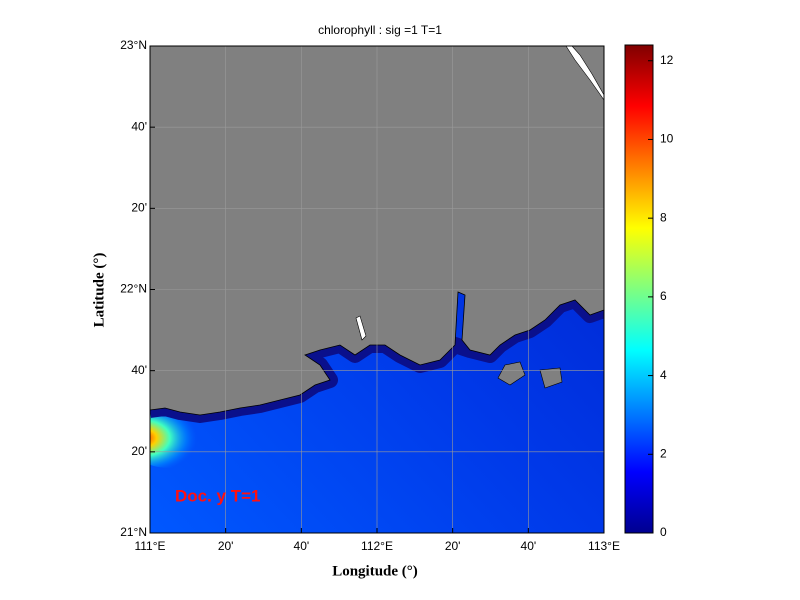 This screenshot has width=800, height=600. I want to click on y-tick-label: 22°N, so click(133, 289).